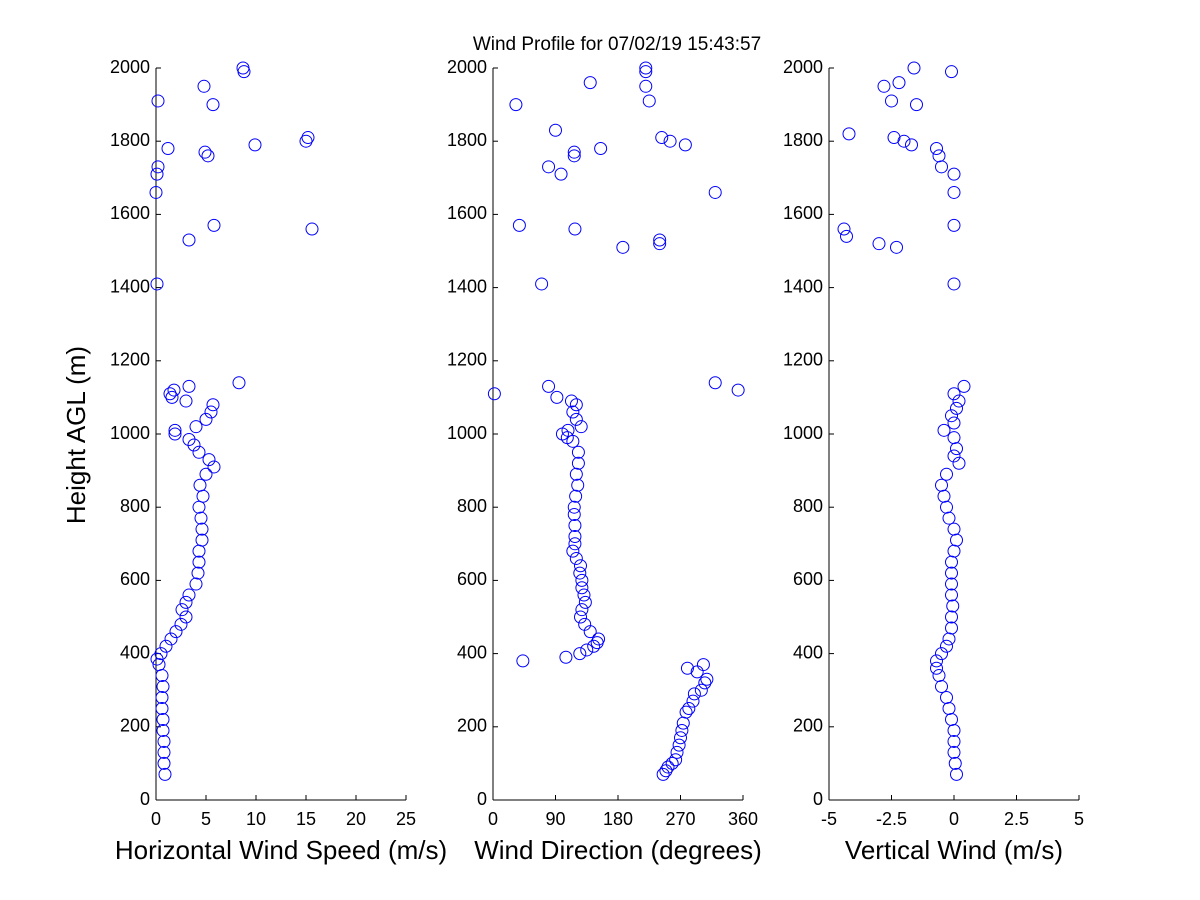 Image resolution: width=1200 pixels, height=900 pixels. Describe the element at coordinates (618, 819) in the screenshot. I see `x-tick-label: 180` at that location.